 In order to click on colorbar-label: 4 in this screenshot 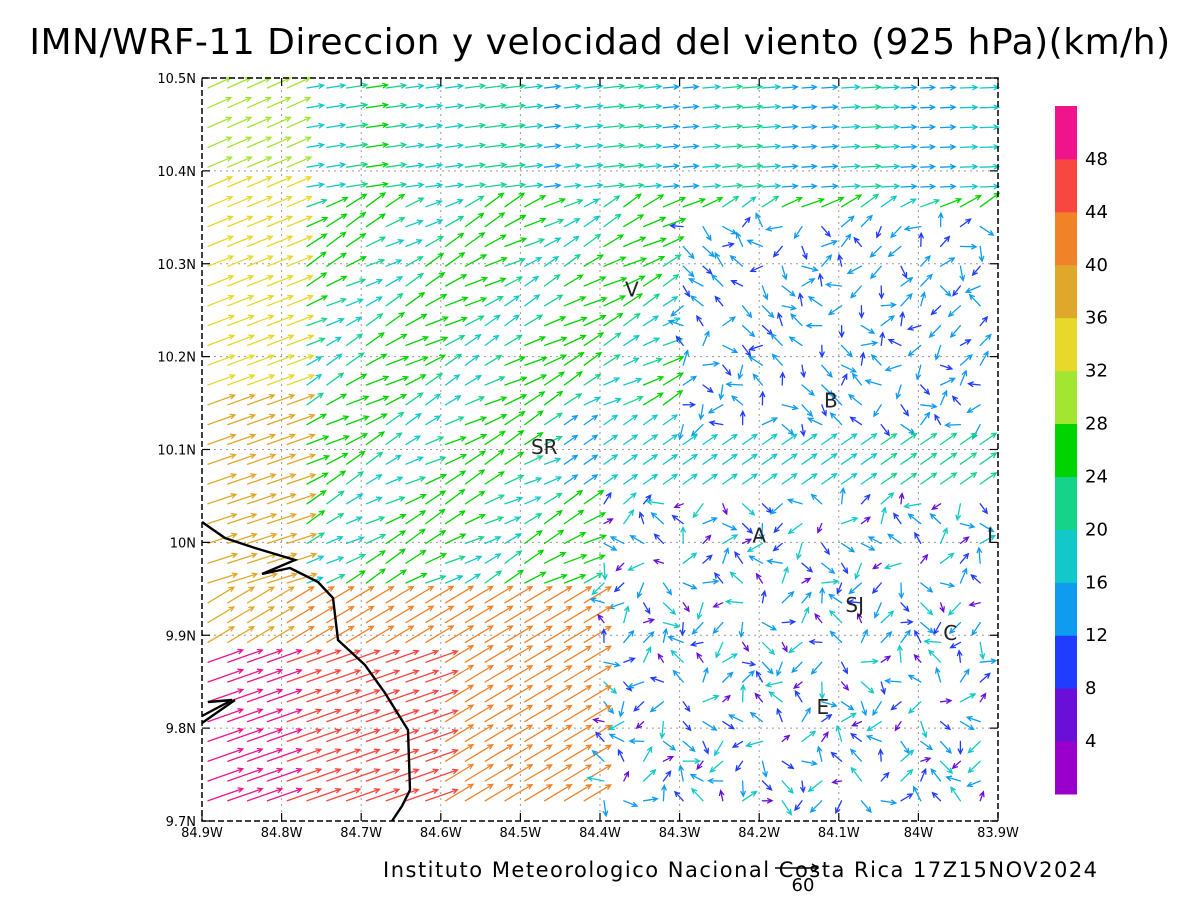, I will do `click(1090, 741)`.